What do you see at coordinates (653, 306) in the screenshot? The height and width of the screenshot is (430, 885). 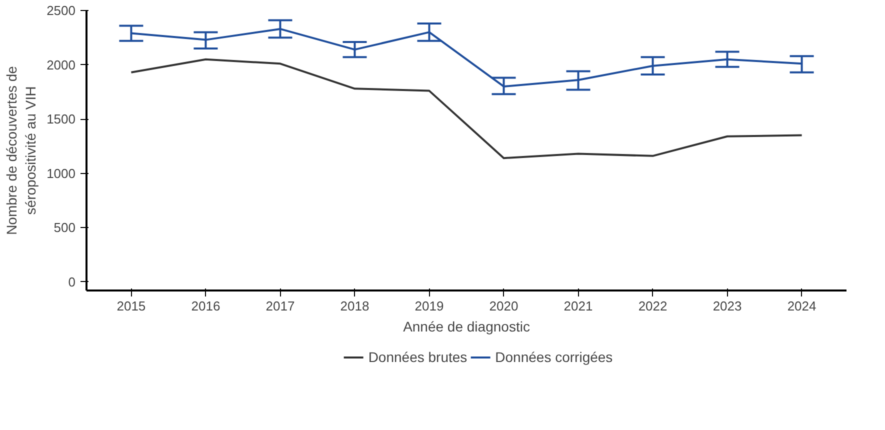 I see `x-tick-label: 2022` at bounding box center [653, 306].